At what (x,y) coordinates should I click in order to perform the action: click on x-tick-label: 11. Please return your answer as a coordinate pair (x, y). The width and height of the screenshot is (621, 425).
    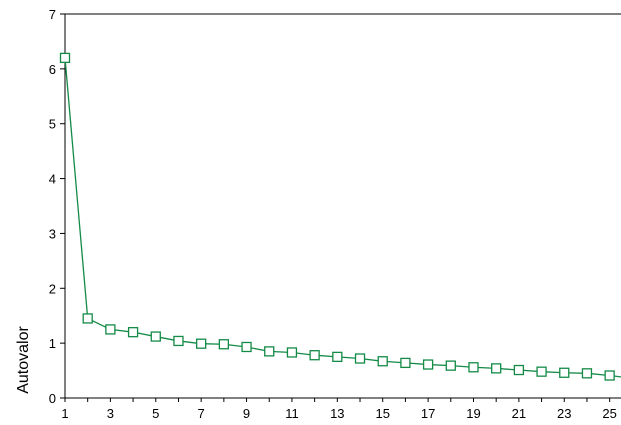
    Looking at the image, I should click on (292, 413).